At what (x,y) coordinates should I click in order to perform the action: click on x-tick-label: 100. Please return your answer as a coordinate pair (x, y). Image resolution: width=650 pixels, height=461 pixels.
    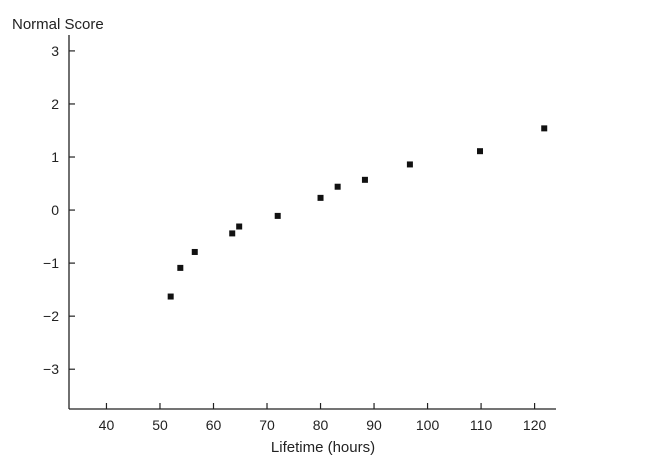
    Looking at the image, I should click on (428, 425).